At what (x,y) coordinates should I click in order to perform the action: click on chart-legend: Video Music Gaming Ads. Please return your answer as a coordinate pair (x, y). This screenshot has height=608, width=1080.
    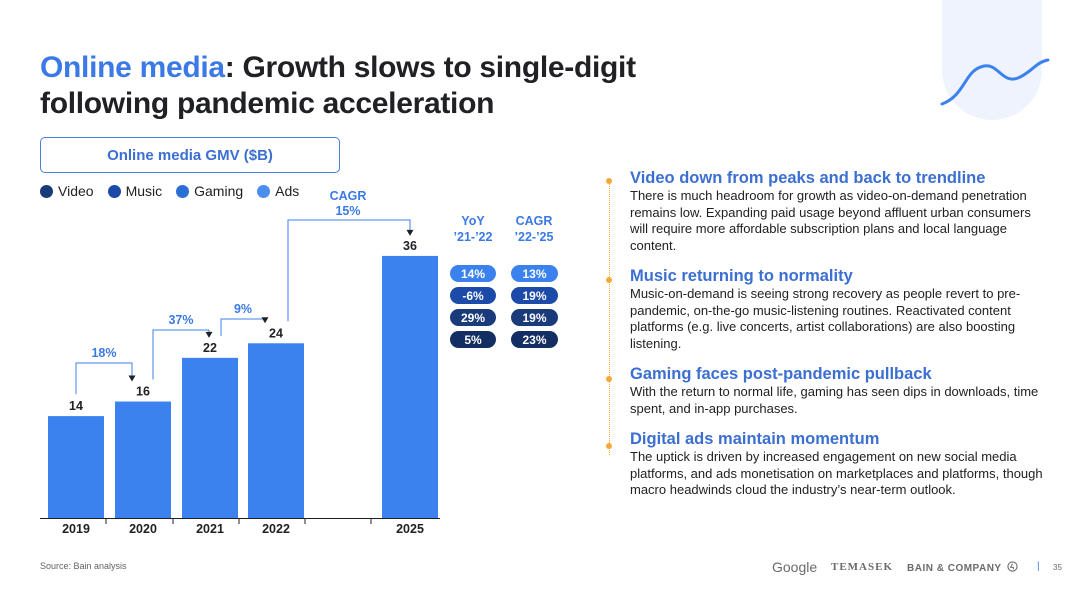
    Looking at the image, I should click on (169, 191).